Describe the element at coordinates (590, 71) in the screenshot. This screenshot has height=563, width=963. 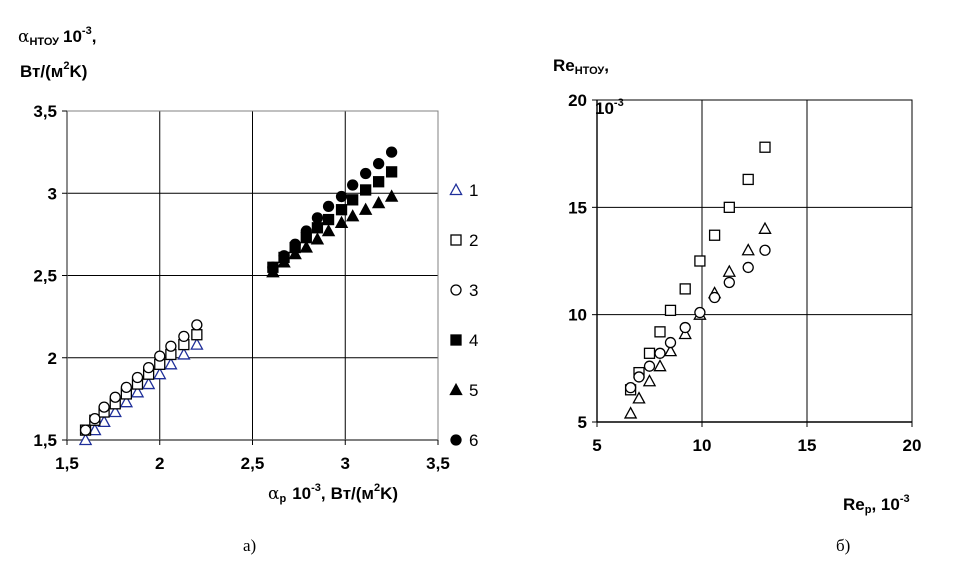
I see `chart-b-ylabel-sub: НТОУ` at that location.